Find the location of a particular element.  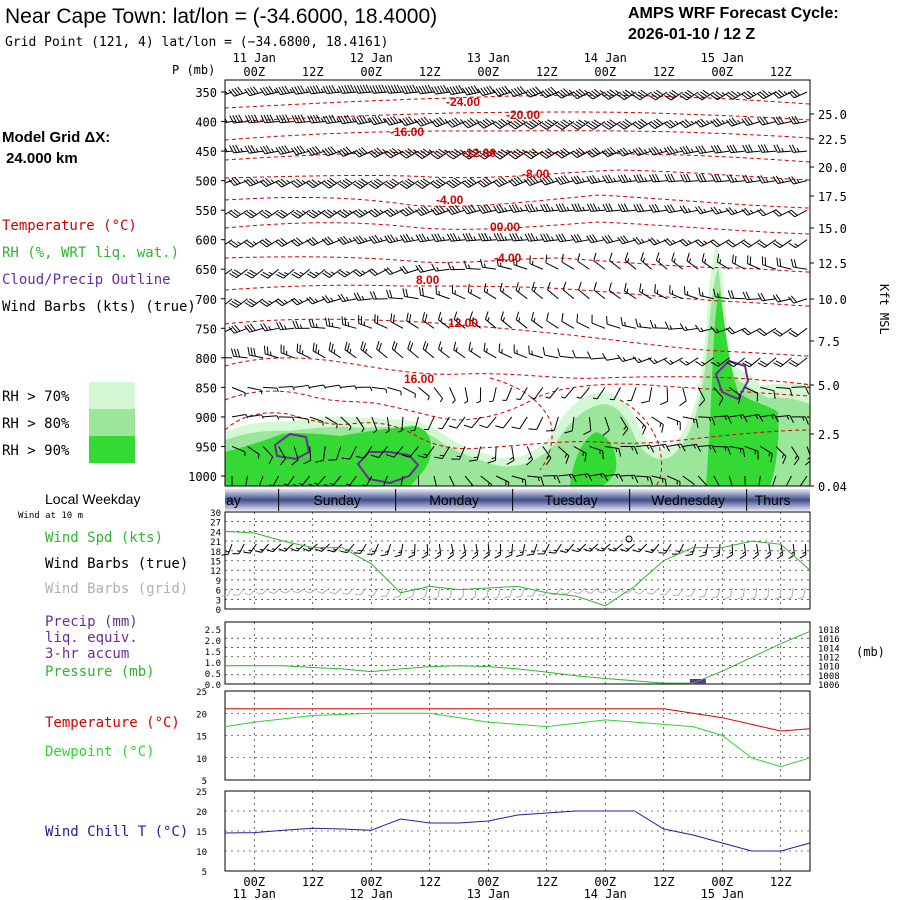

weekday-label: Wednesday is located at coordinates (688, 500).